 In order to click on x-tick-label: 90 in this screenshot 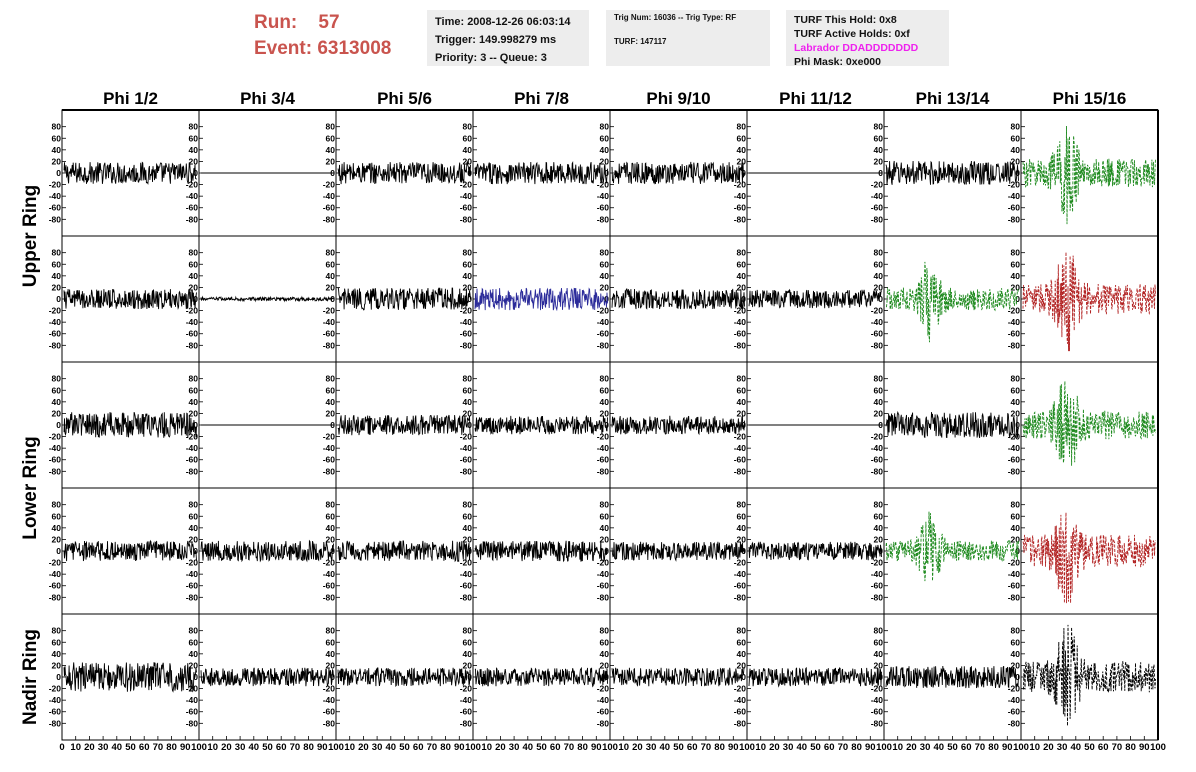, I will do `click(870, 747)`.